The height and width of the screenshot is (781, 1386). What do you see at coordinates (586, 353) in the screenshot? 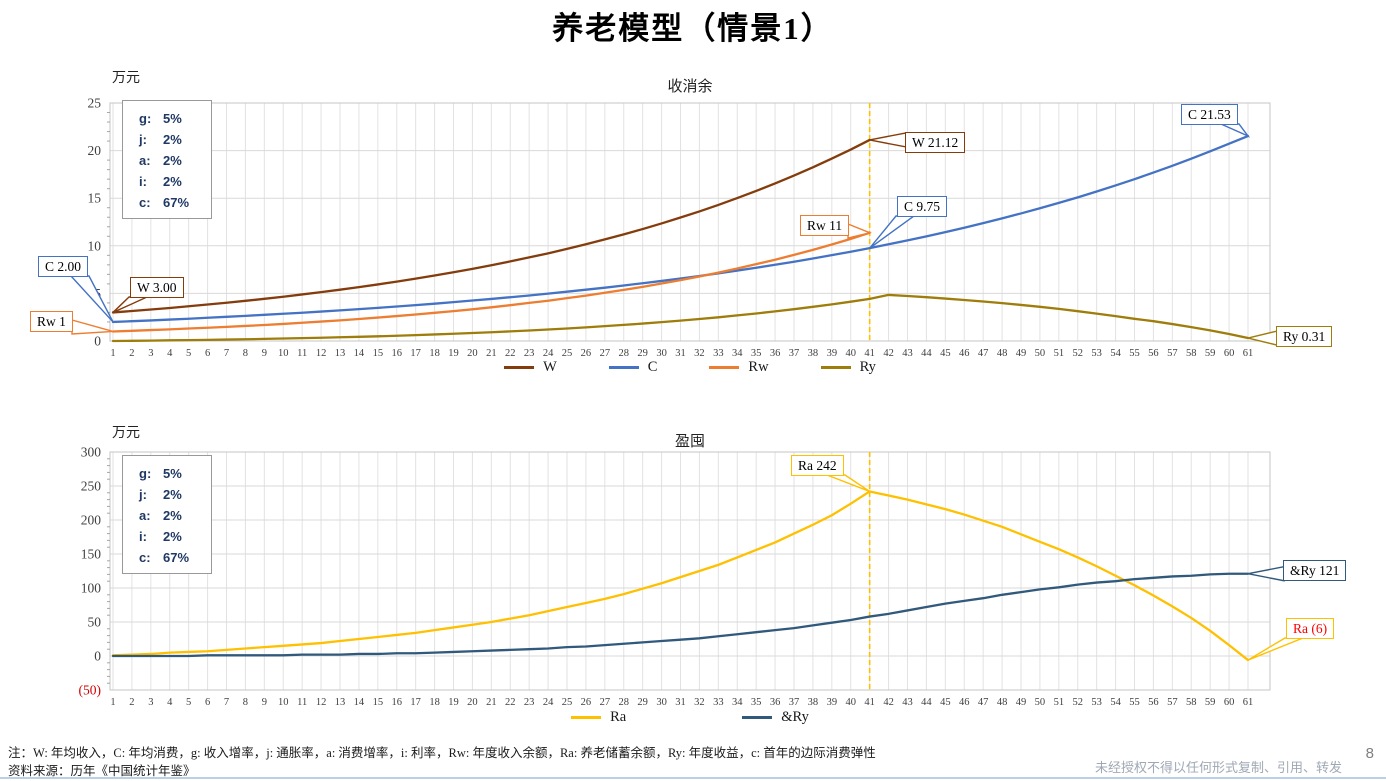
I see `x-tick-label: 26` at bounding box center [586, 353].